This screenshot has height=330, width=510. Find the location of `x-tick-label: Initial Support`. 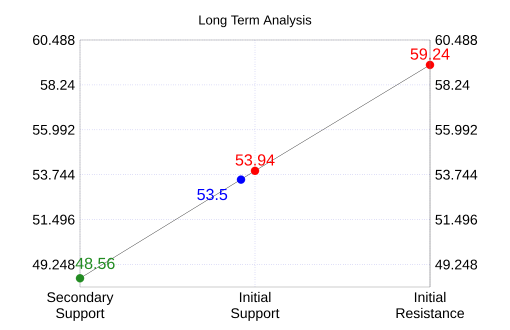

x-tick-label: Initial Support is located at coordinates (255, 306).